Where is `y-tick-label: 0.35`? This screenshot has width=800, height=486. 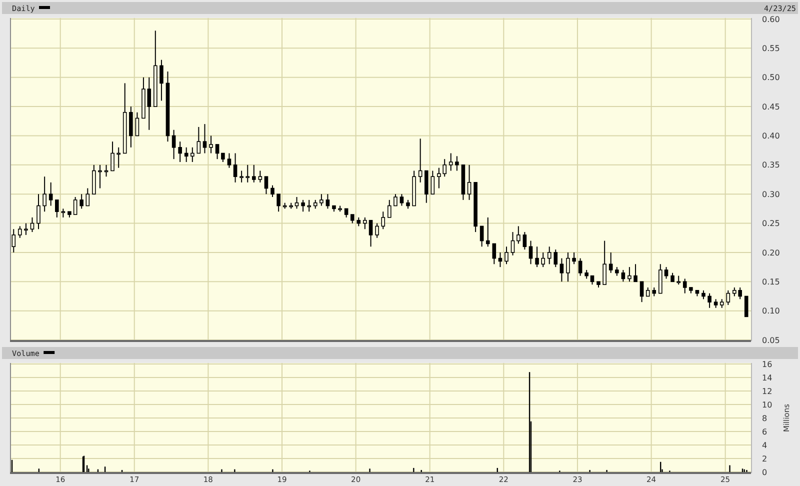 y-tick-label: 0.35 is located at coordinates (771, 165).